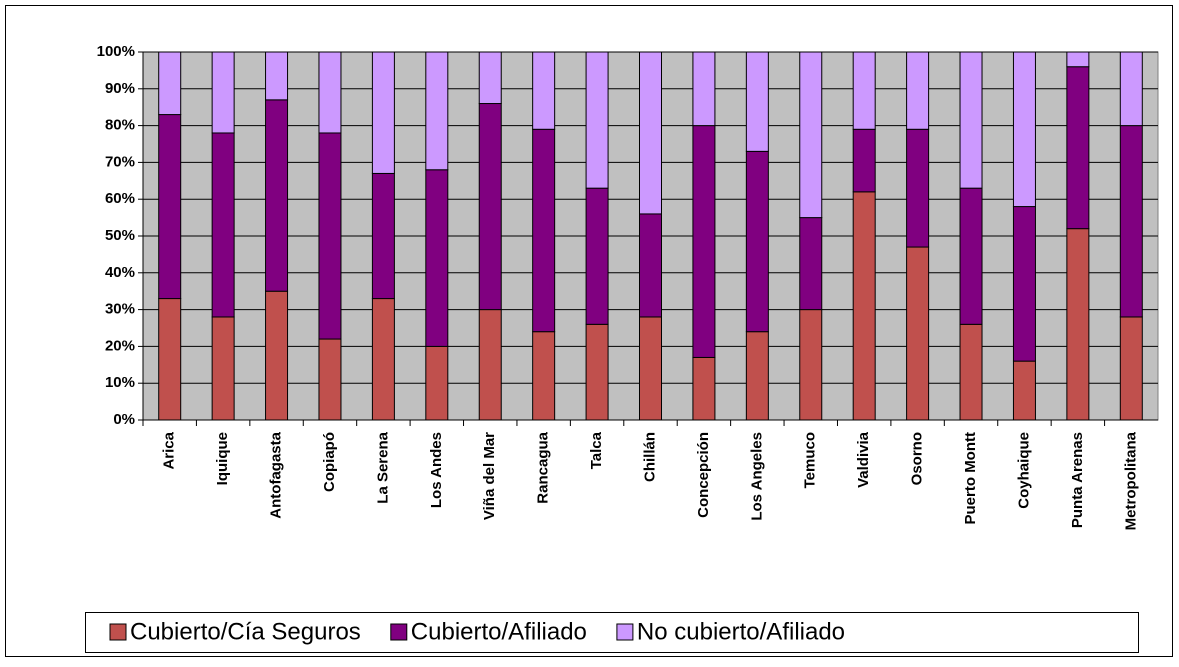 This screenshot has width=1179, height=667. I want to click on x-tick-label: Valdivia, so click(863, 459).